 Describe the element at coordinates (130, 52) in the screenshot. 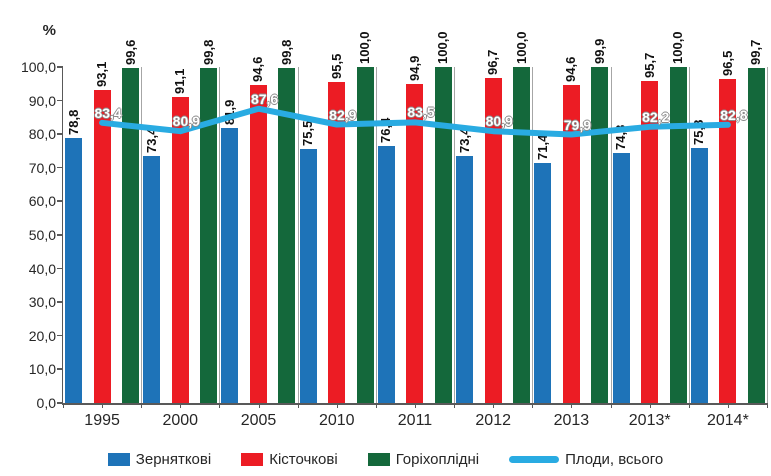

I see `bar-value-label: 99,6` at that location.